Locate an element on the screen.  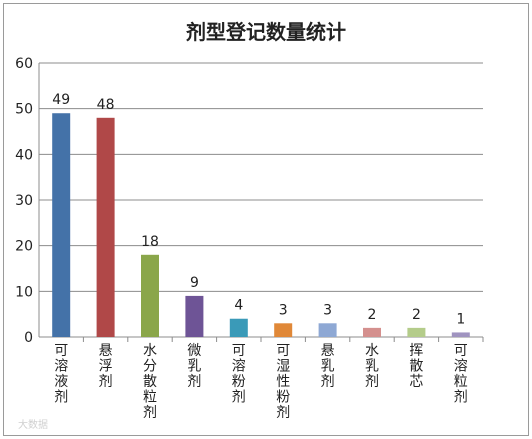
x-tick-label: 可溶粒剂 is located at coordinates (461, 374).